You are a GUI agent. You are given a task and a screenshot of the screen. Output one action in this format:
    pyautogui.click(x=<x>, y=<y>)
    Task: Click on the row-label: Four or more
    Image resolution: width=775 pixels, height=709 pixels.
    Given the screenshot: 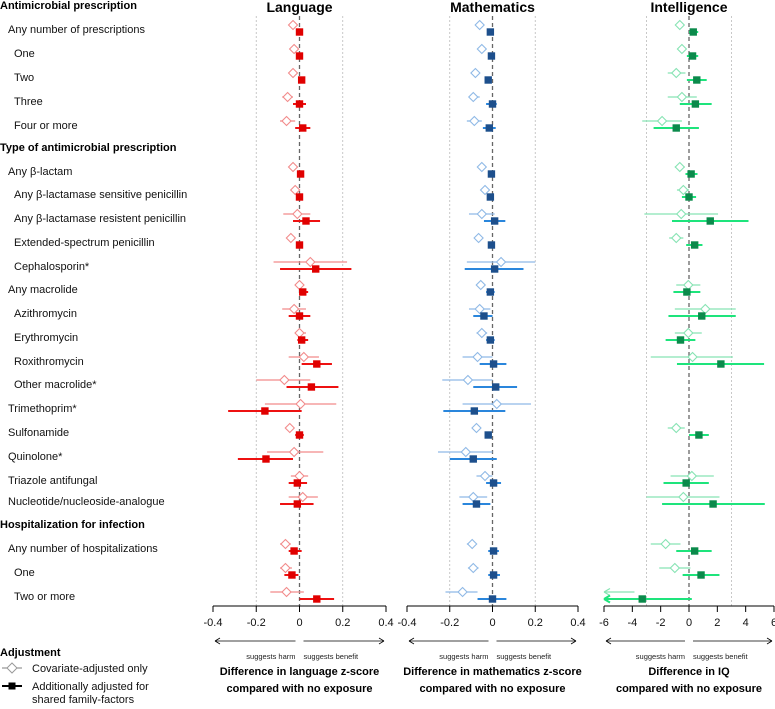 What is the action you would take?
    pyautogui.click(x=46, y=126)
    